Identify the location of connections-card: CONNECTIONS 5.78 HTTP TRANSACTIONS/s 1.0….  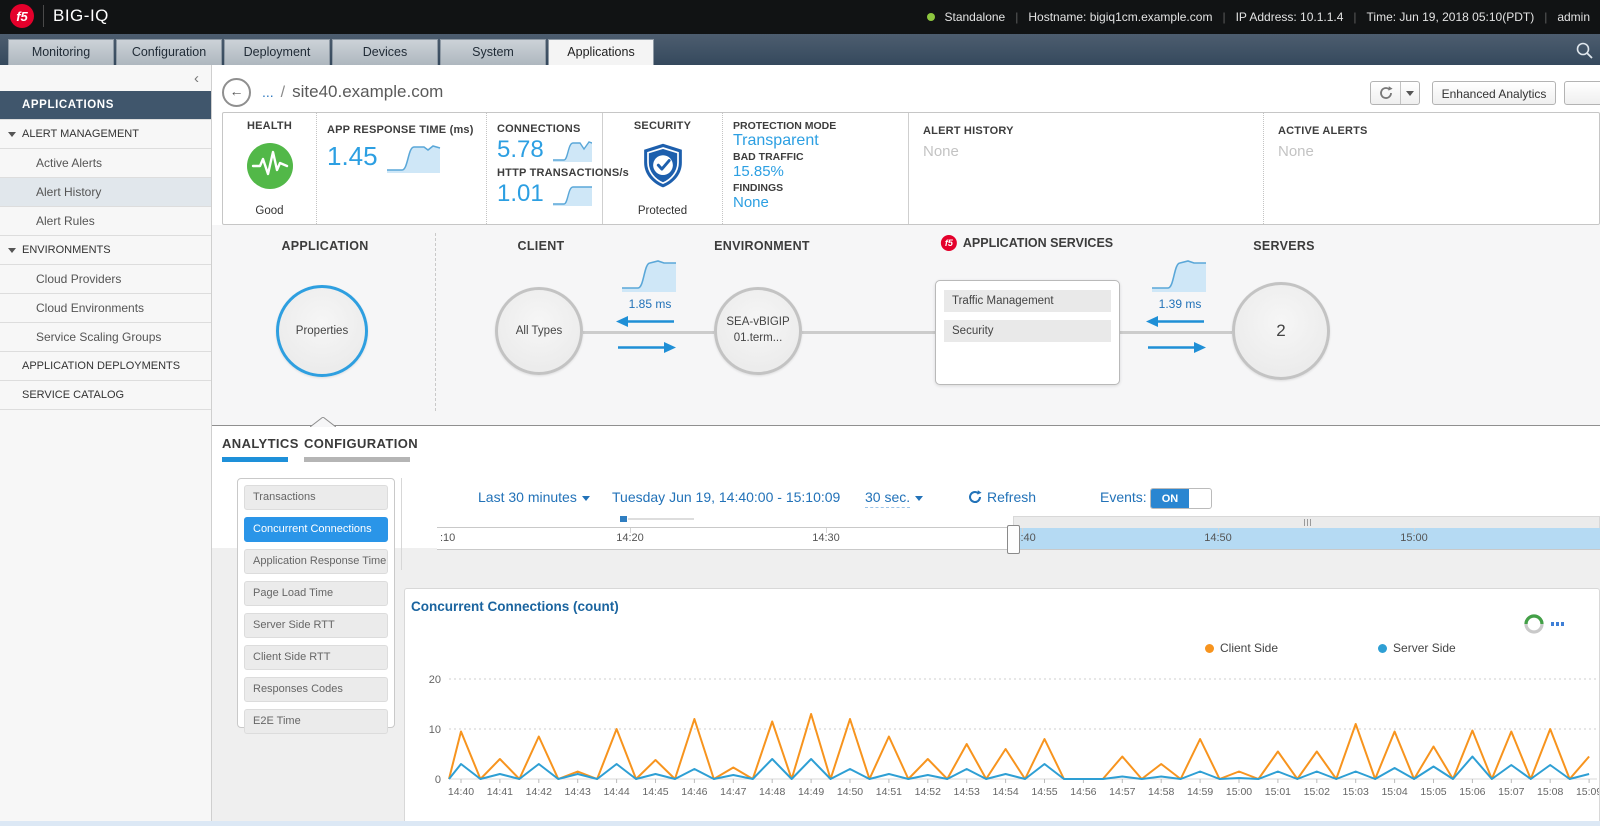
(558, 168).